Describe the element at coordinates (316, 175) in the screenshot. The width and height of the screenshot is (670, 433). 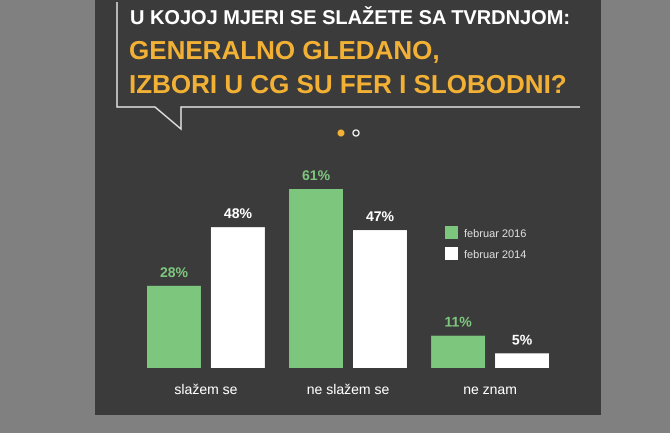
I see `data-label: 61%` at that location.